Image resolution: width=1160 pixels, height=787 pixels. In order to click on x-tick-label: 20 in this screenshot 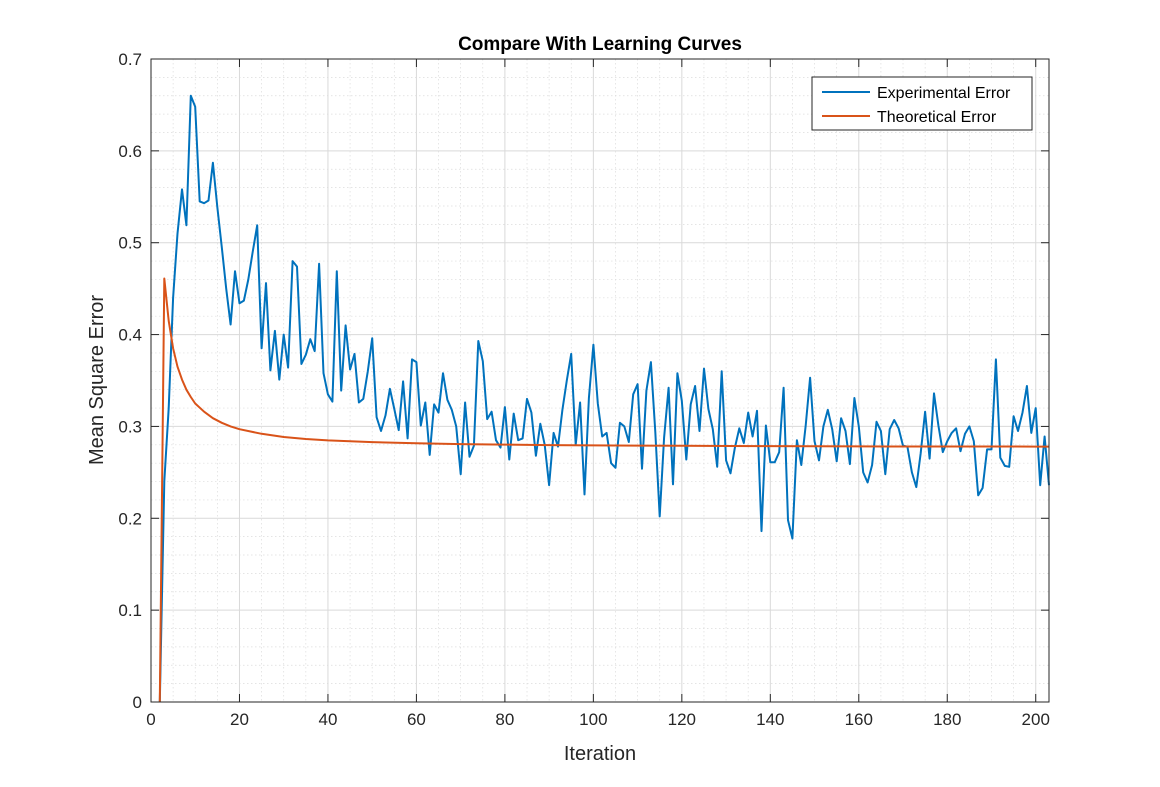, I will do `click(239, 719)`.